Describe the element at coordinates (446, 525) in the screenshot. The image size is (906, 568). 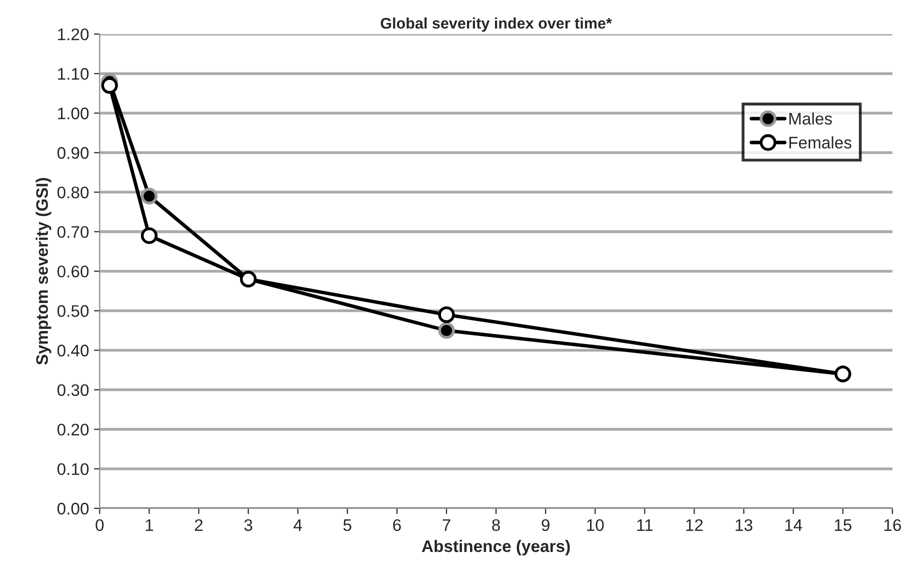
I see `x-tick-label: 7` at that location.